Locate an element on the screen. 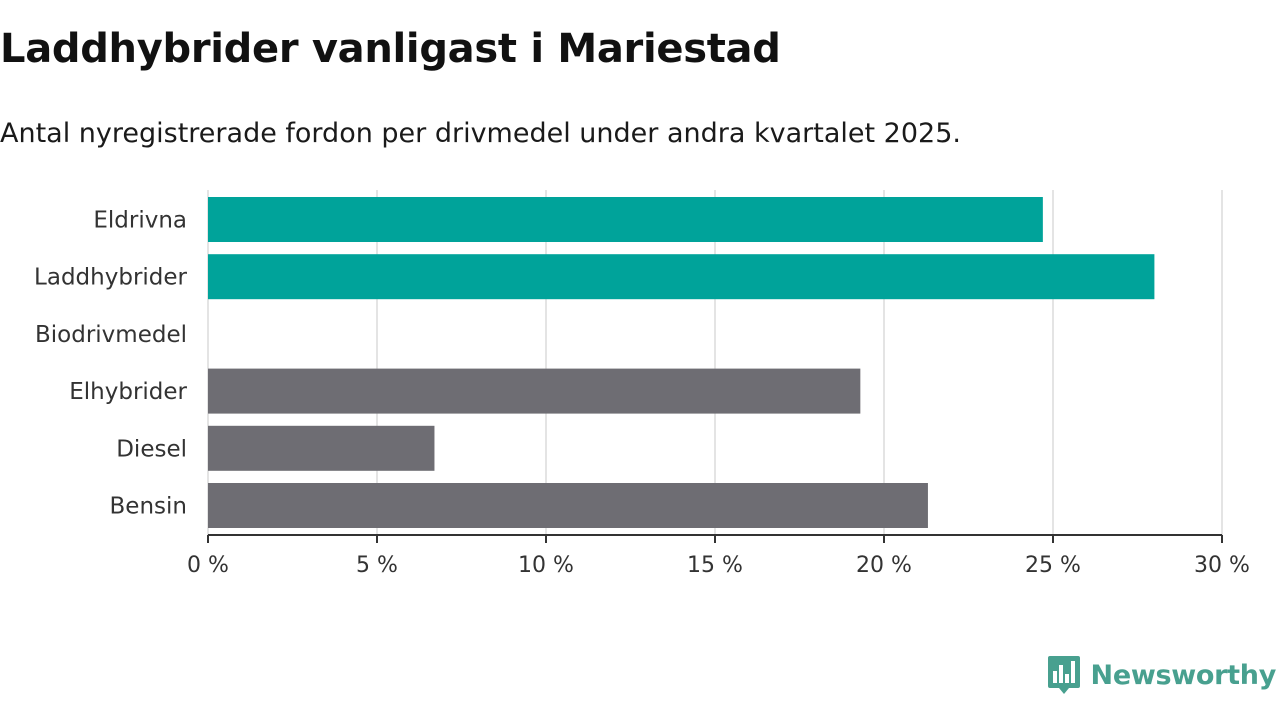 The width and height of the screenshot is (1280, 720). bar-elhybrider is located at coordinates (534, 391).